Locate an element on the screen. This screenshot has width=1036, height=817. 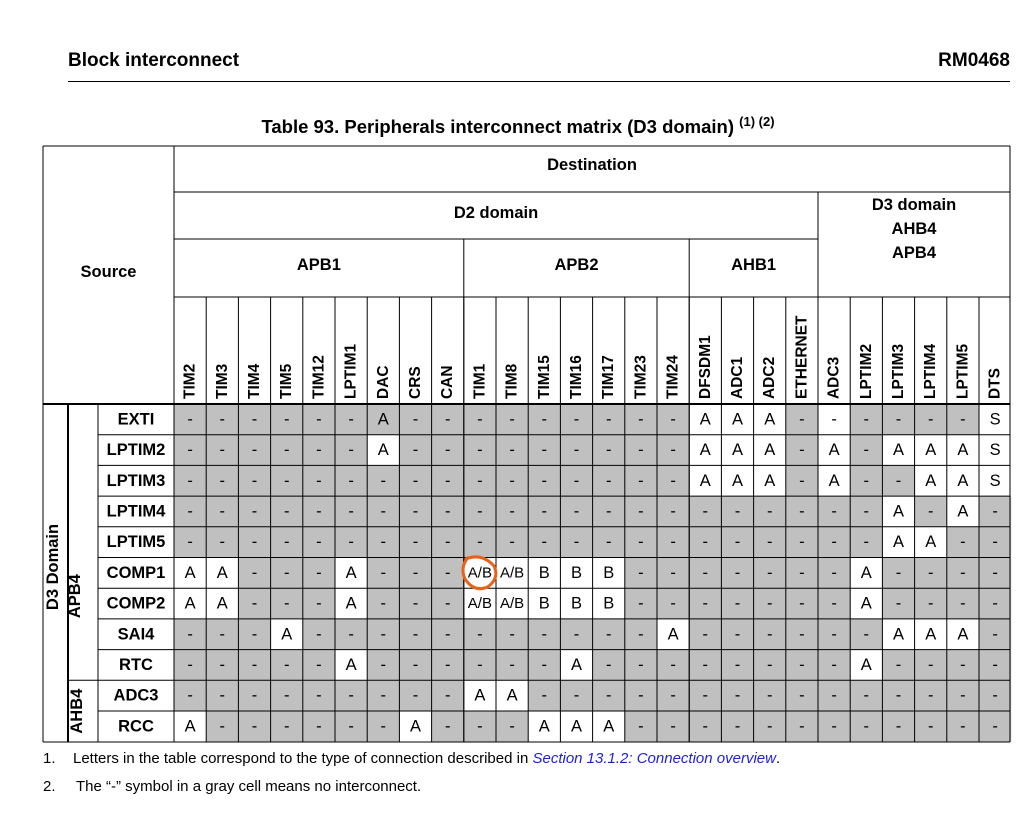
row-header-lptim4: LPTIM4 is located at coordinates (136, 511).